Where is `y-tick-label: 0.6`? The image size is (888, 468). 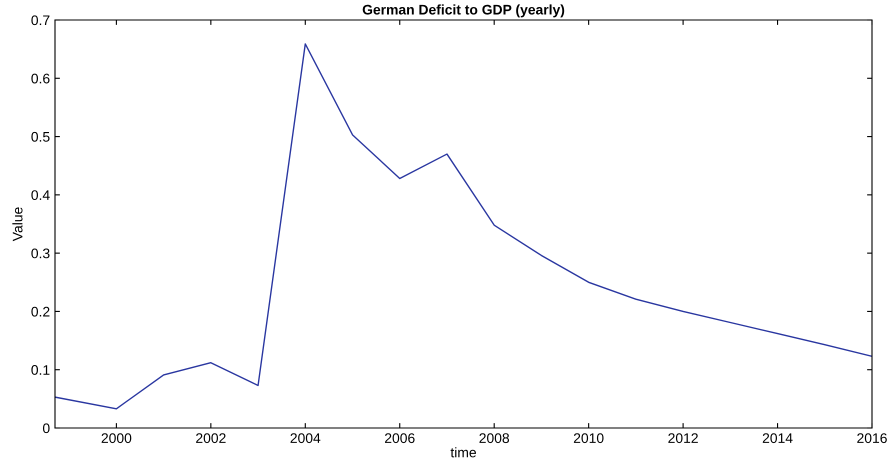 y-tick-label: 0.6 is located at coordinates (40, 79).